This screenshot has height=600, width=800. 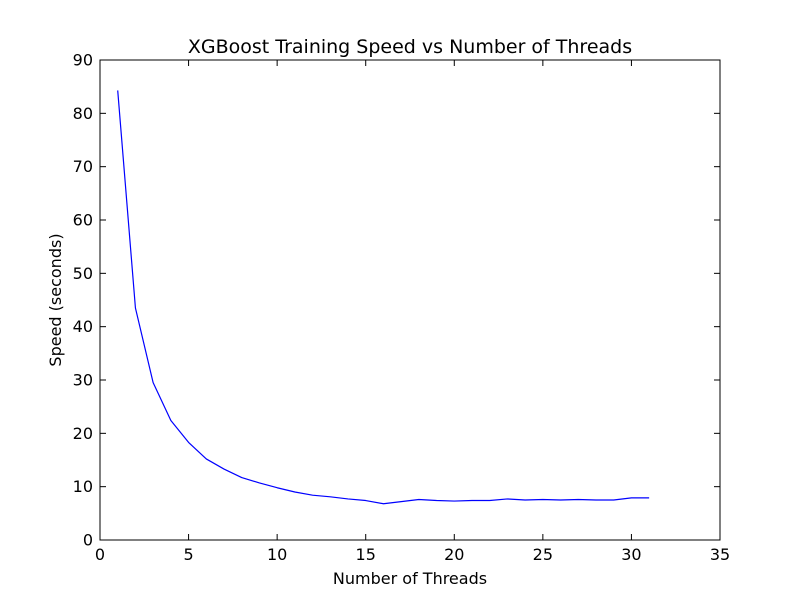 What do you see at coordinates (631, 554) in the screenshot?
I see `x-tick-label: 30` at bounding box center [631, 554].